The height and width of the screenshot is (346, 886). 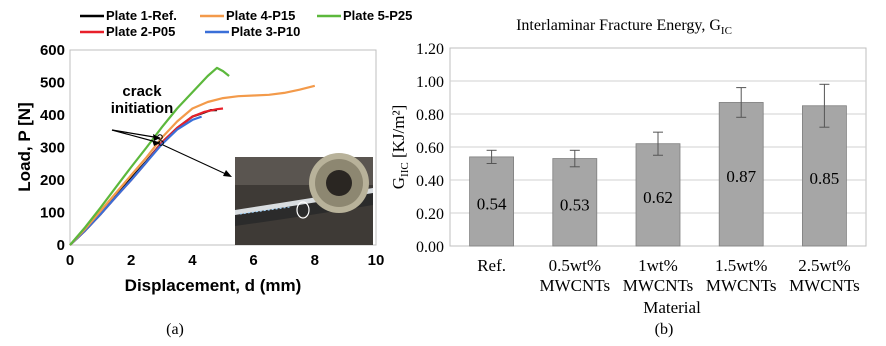 What do you see at coordinates (70, 260) in the screenshot?
I see `x-tick-label: 0` at bounding box center [70, 260].